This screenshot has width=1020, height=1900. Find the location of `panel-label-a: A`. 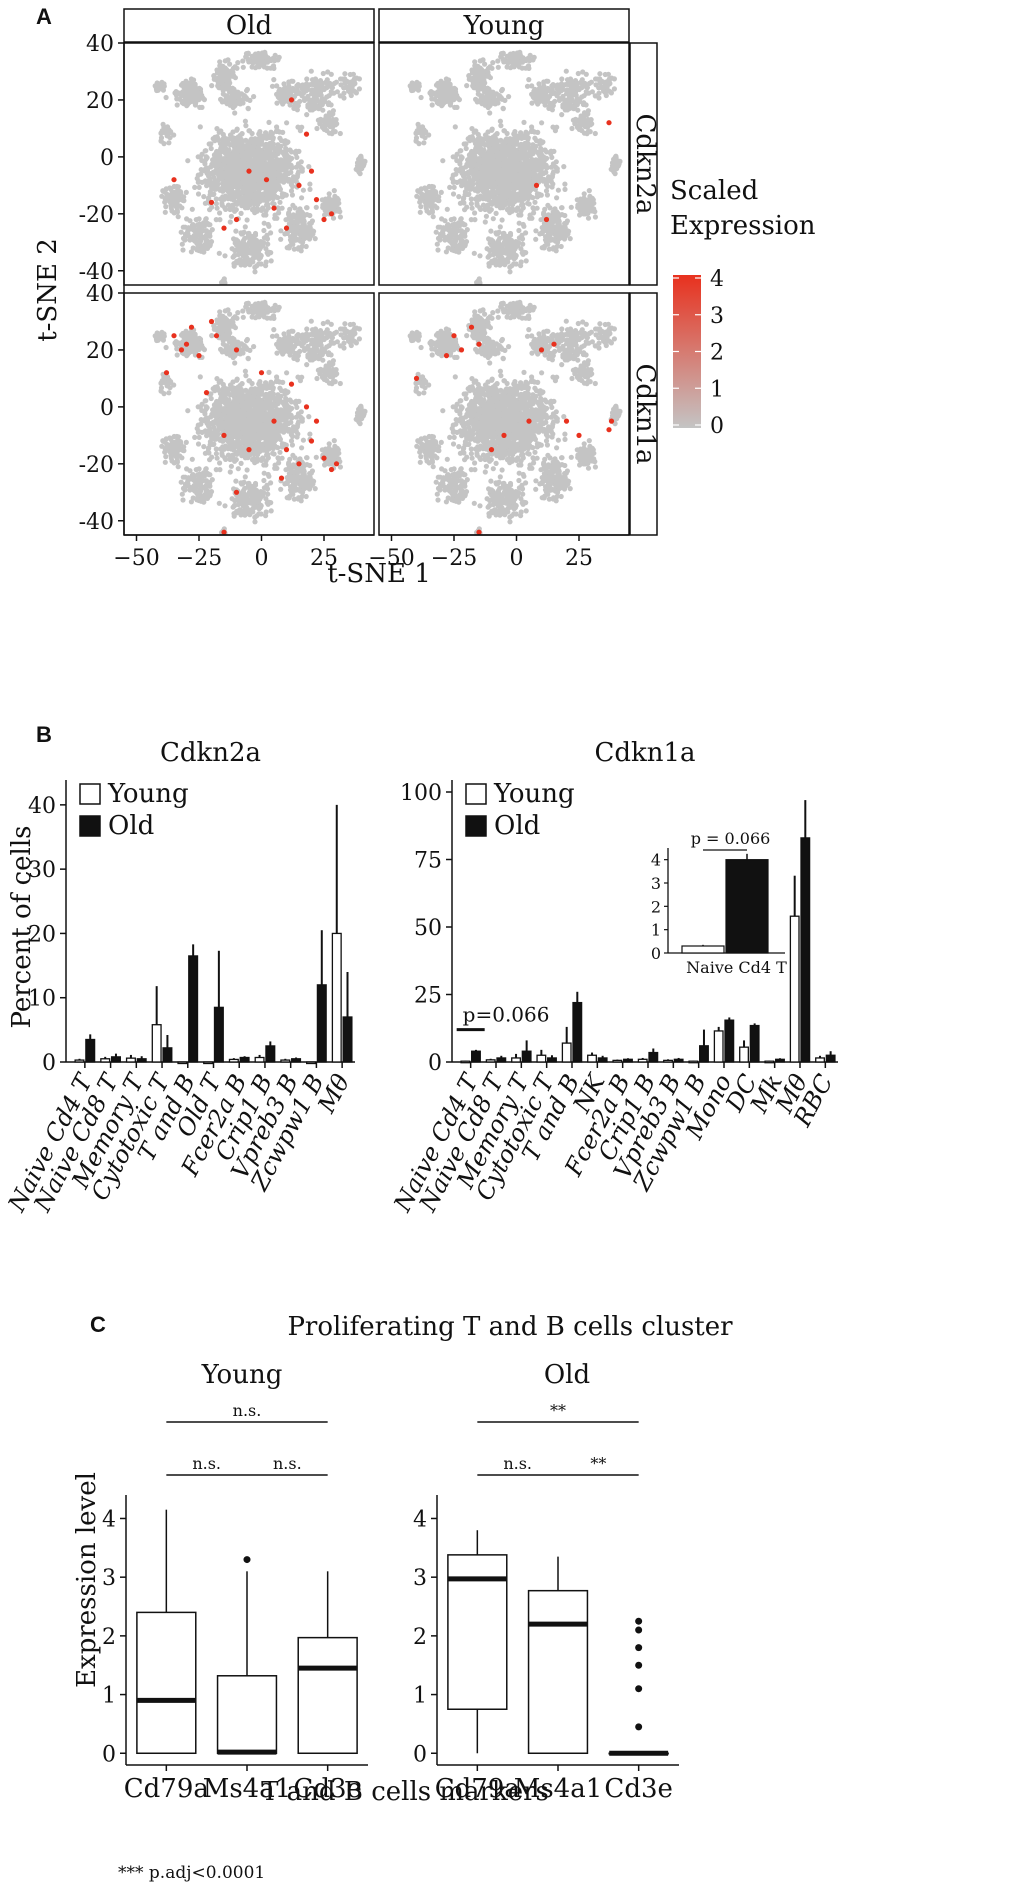

panel-label-a: A is located at coordinates (44, 16).